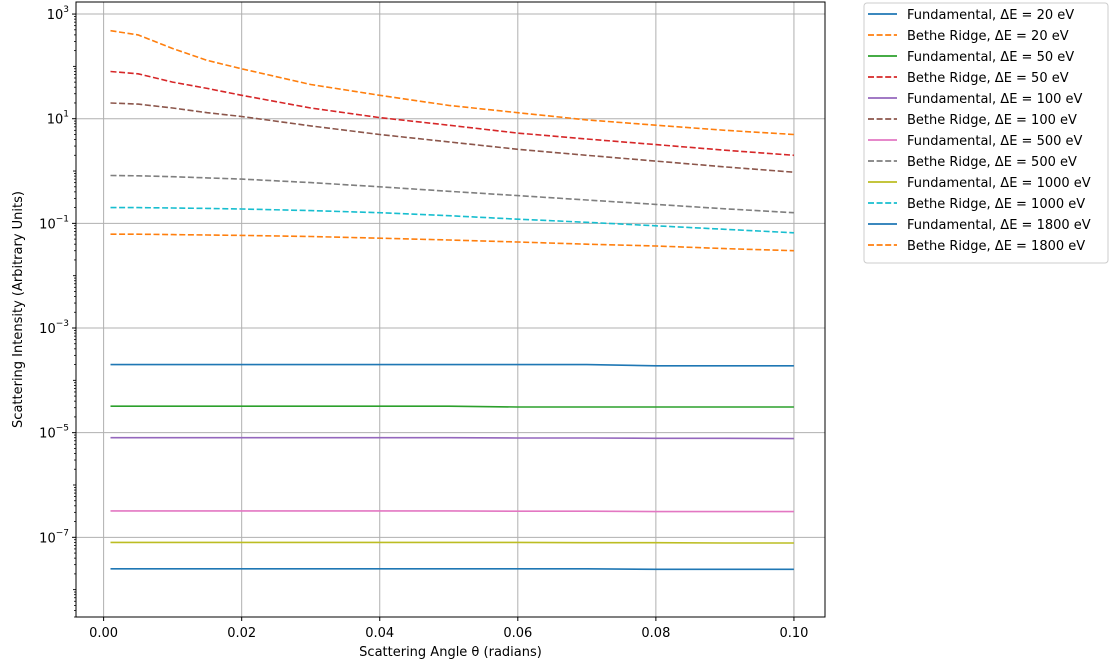 Image resolution: width=1112 pixels, height=665 pixels. What do you see at coordinates (241, 633) in the screenshot?
I see `x-tick-label: 0.02` at bounding box center [241, 633].